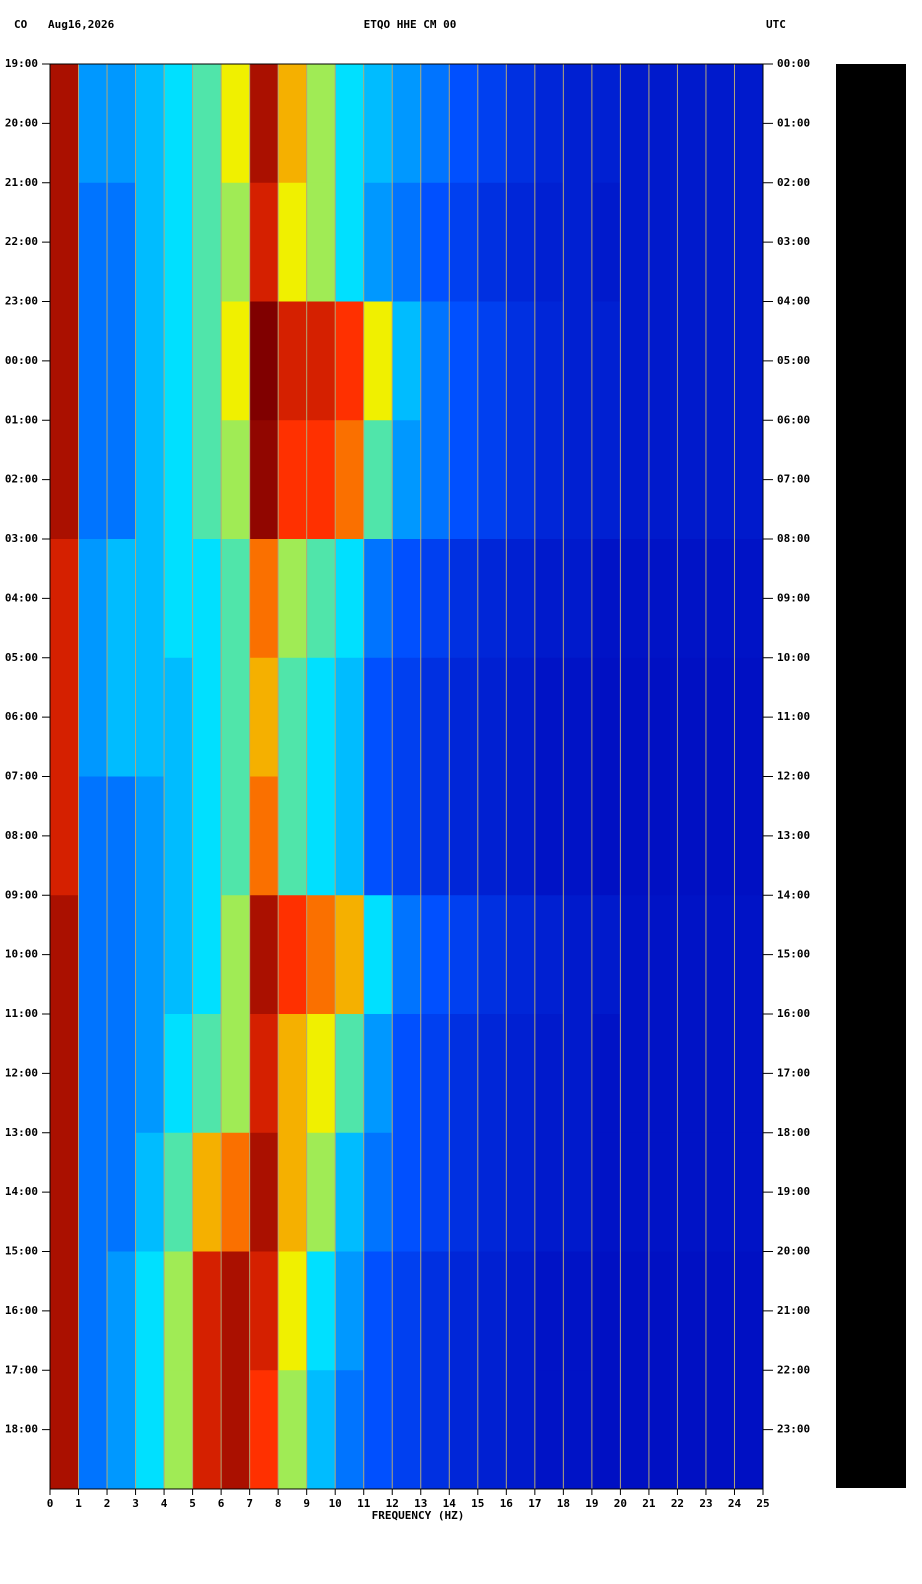 The height and width of the screenshot is (1584, 922). Describe the element at coordinates (21, 1251) in the screenshot. I see `y-tick-label: 15:00` at that location.